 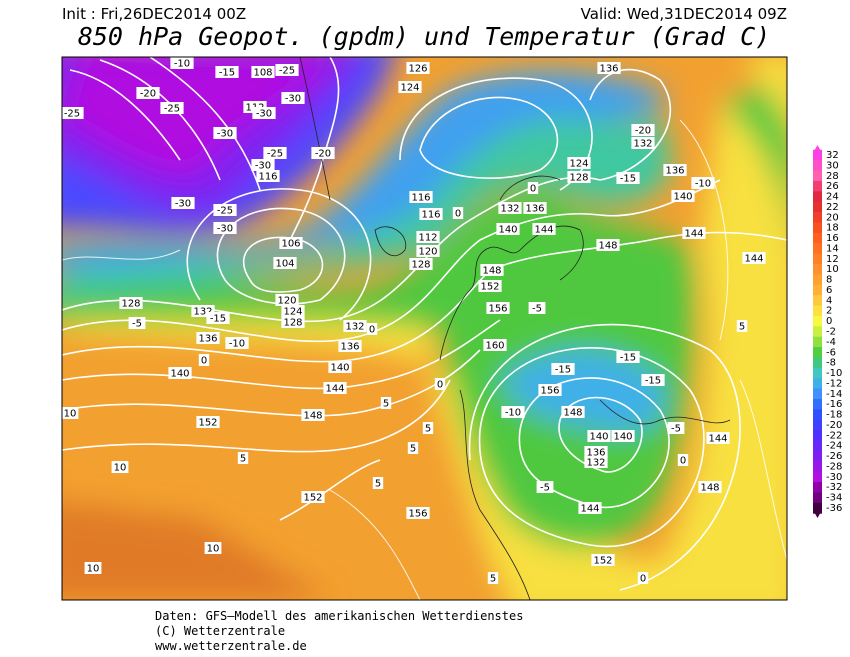 I want to click on footer-copyright: (C) Wetterzentrale, so click(x=220, y=631).